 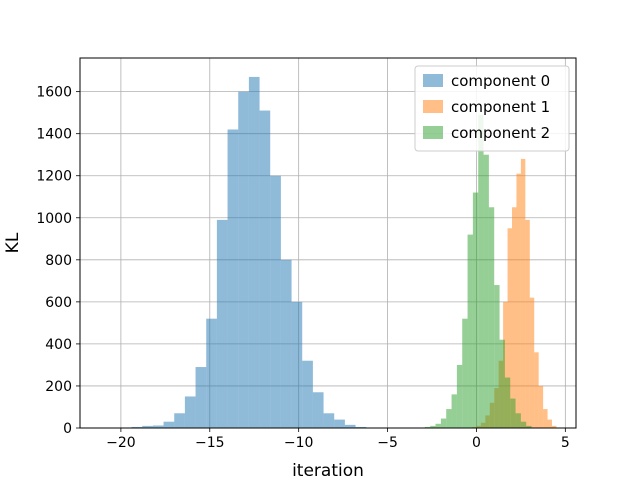 I want to click on y-tick-label: 200, so click(x=58, y=387).